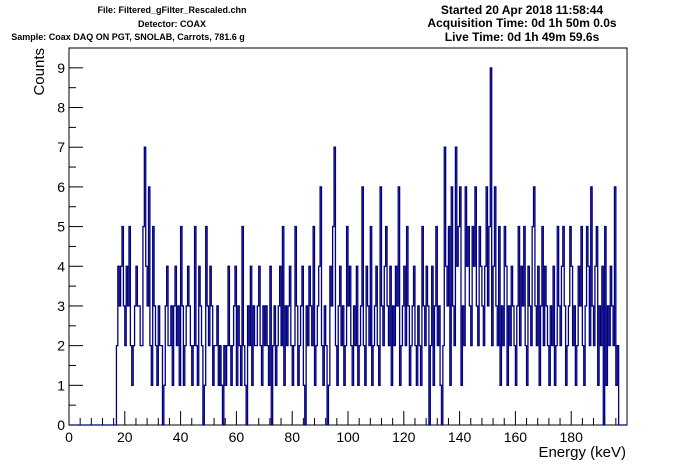  Describe the element at coordinates (61, 187) in the screenshot. I see `y-tick-label: 6` at that location.